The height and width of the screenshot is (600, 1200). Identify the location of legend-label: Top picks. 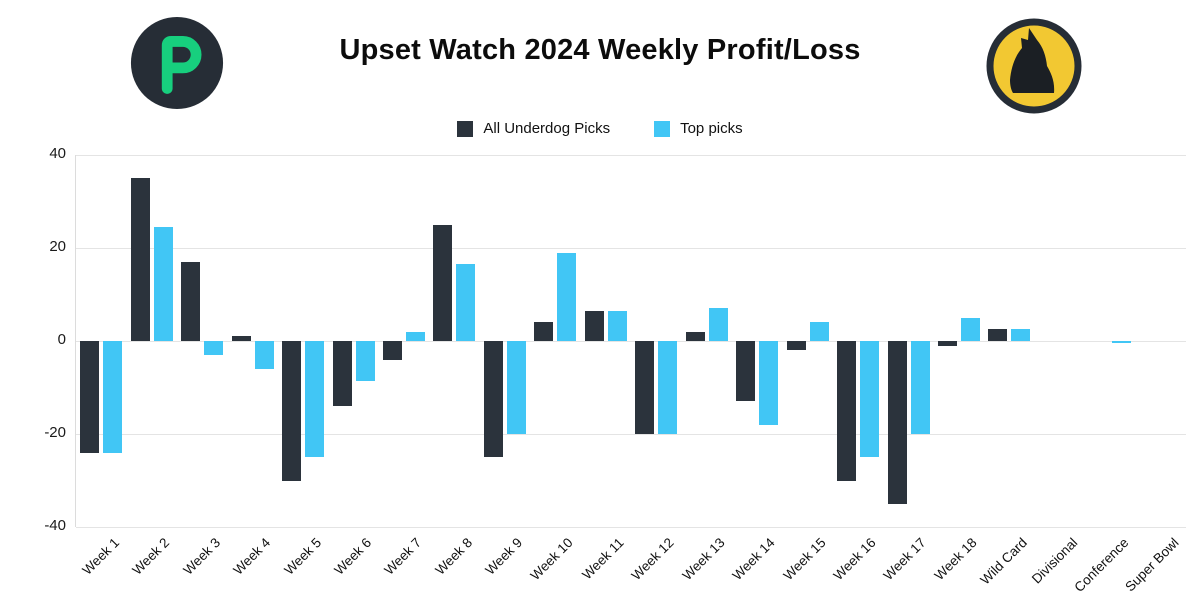
(711, 128).